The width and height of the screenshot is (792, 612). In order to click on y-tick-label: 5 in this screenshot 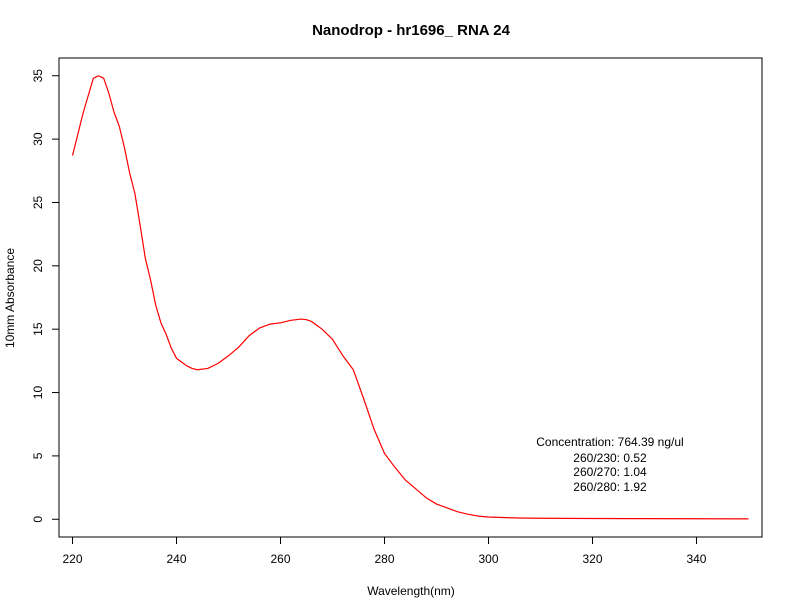, I will do `click(38, 455)`.